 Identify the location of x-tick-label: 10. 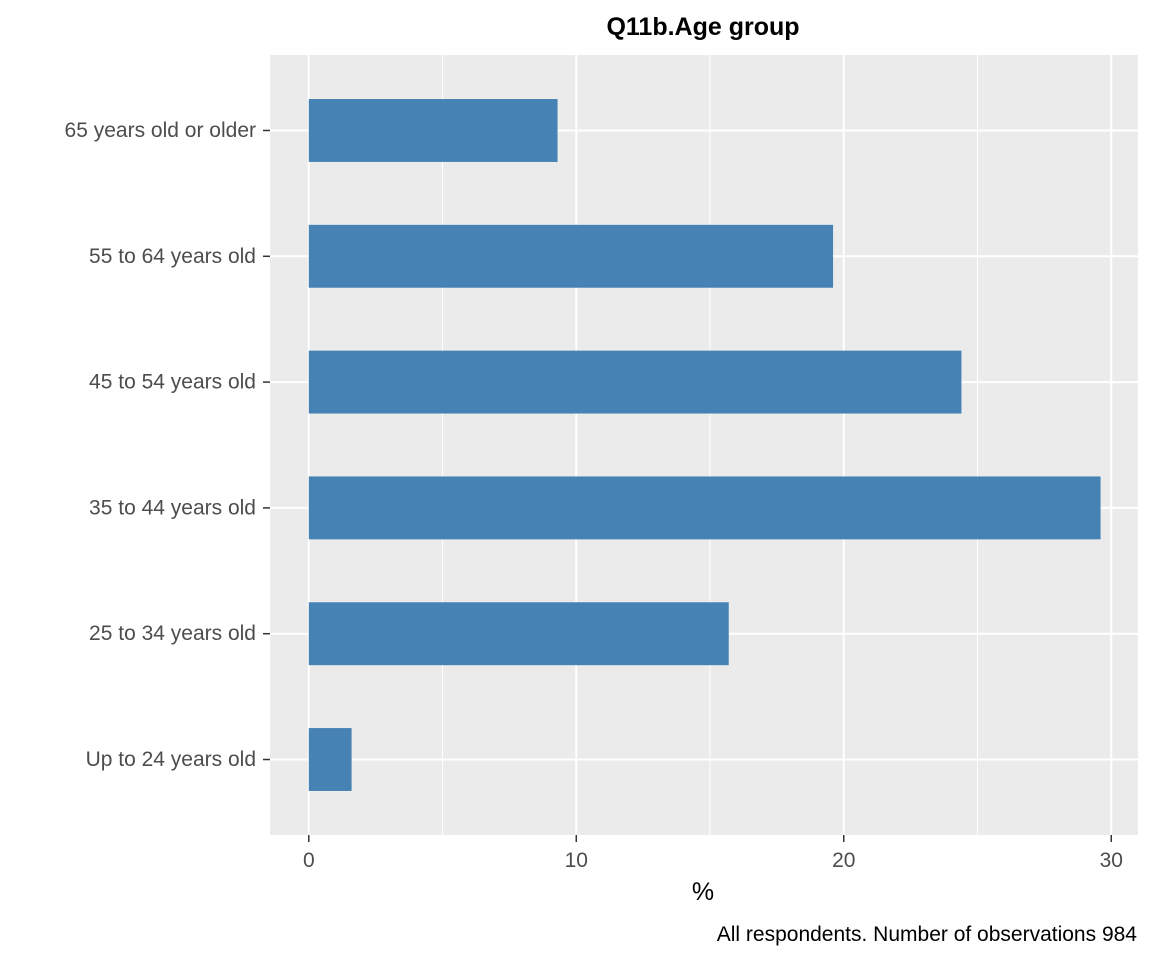
(576, 860).